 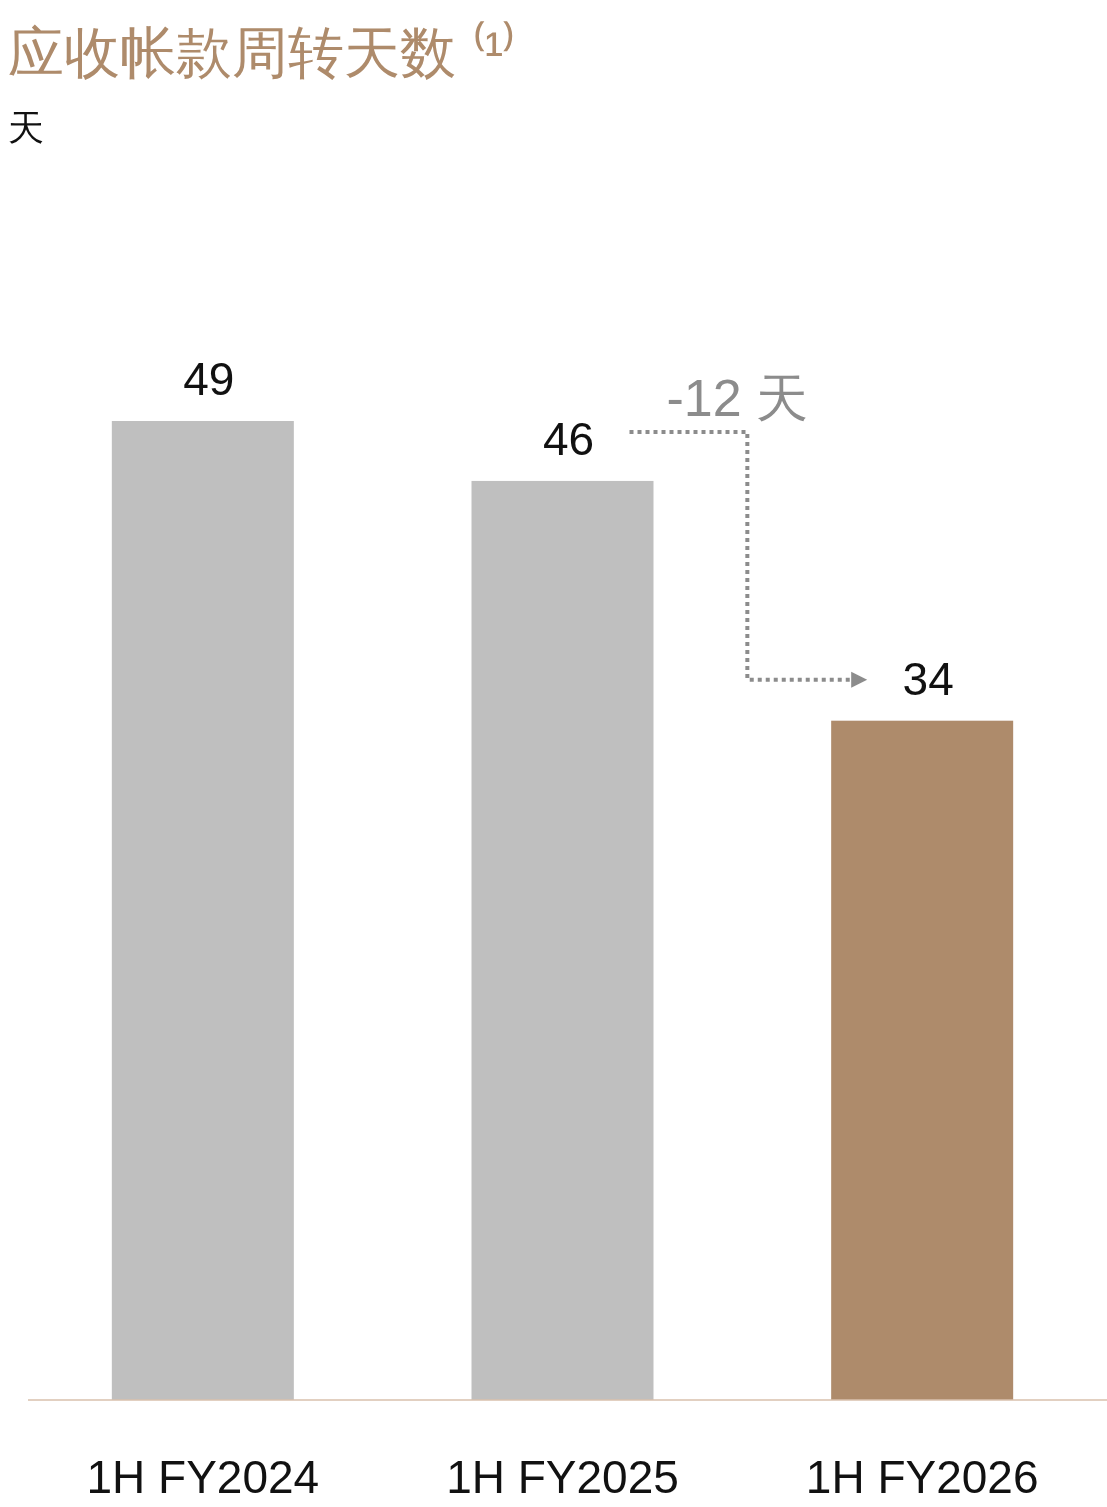 I want to click on data-label: 49, so click(x=209, y=379).